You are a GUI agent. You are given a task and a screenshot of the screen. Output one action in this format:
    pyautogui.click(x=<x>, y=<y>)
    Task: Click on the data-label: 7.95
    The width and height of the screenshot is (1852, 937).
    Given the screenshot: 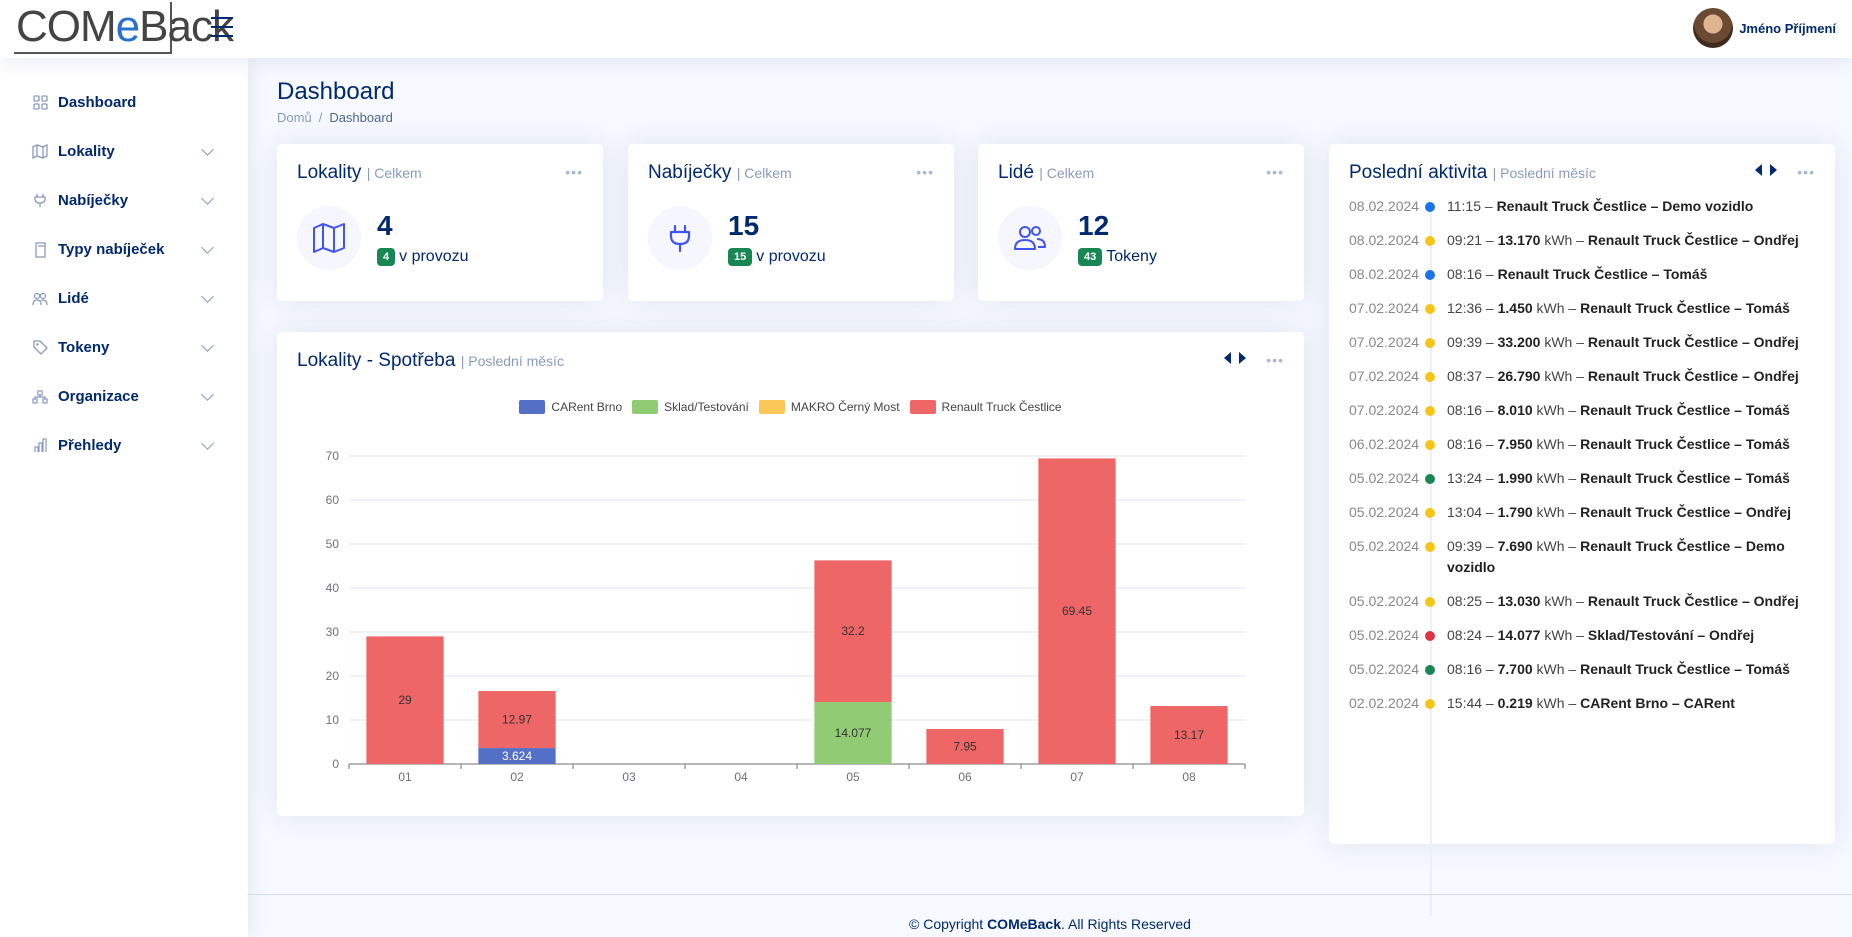 What is the action you would take?
    pyautogui.click(x=965, y=747)
    